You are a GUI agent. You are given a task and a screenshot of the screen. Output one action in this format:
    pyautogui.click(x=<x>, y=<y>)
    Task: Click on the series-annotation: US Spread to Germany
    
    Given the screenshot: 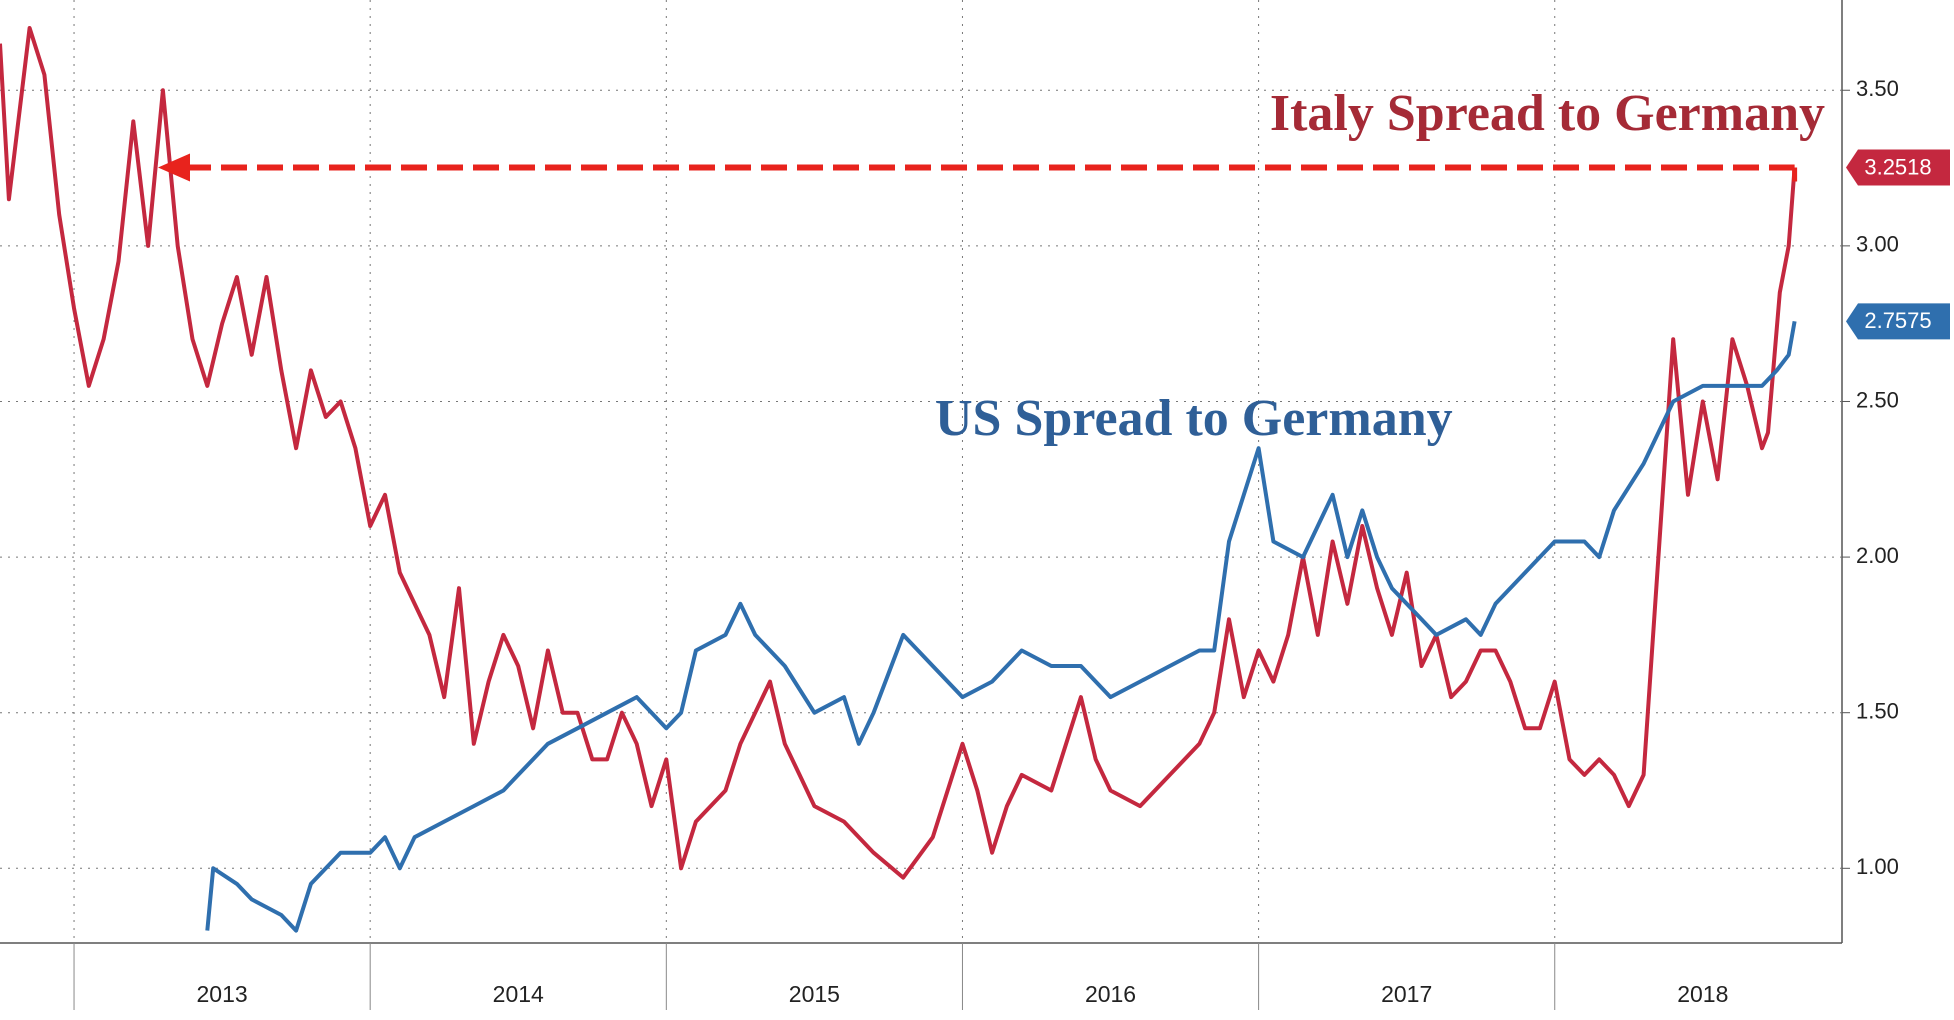 What is the action you would take?
    pyautogui.click(x=1194, y=418)
    